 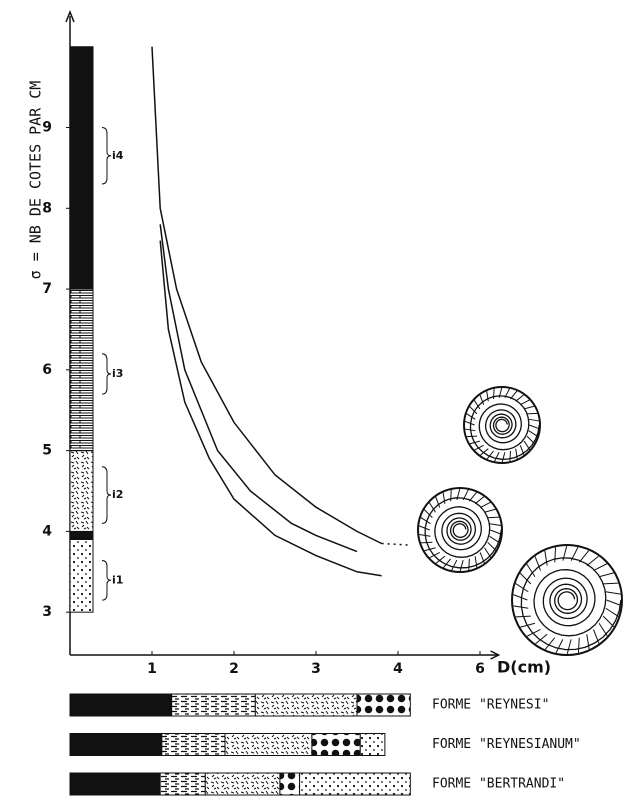 What do you see at coordinates (36, 180) in the screenshot?
I see `y-axis-label: σ = NB DE COTES PAR CM` at bounding box center [36, 180].